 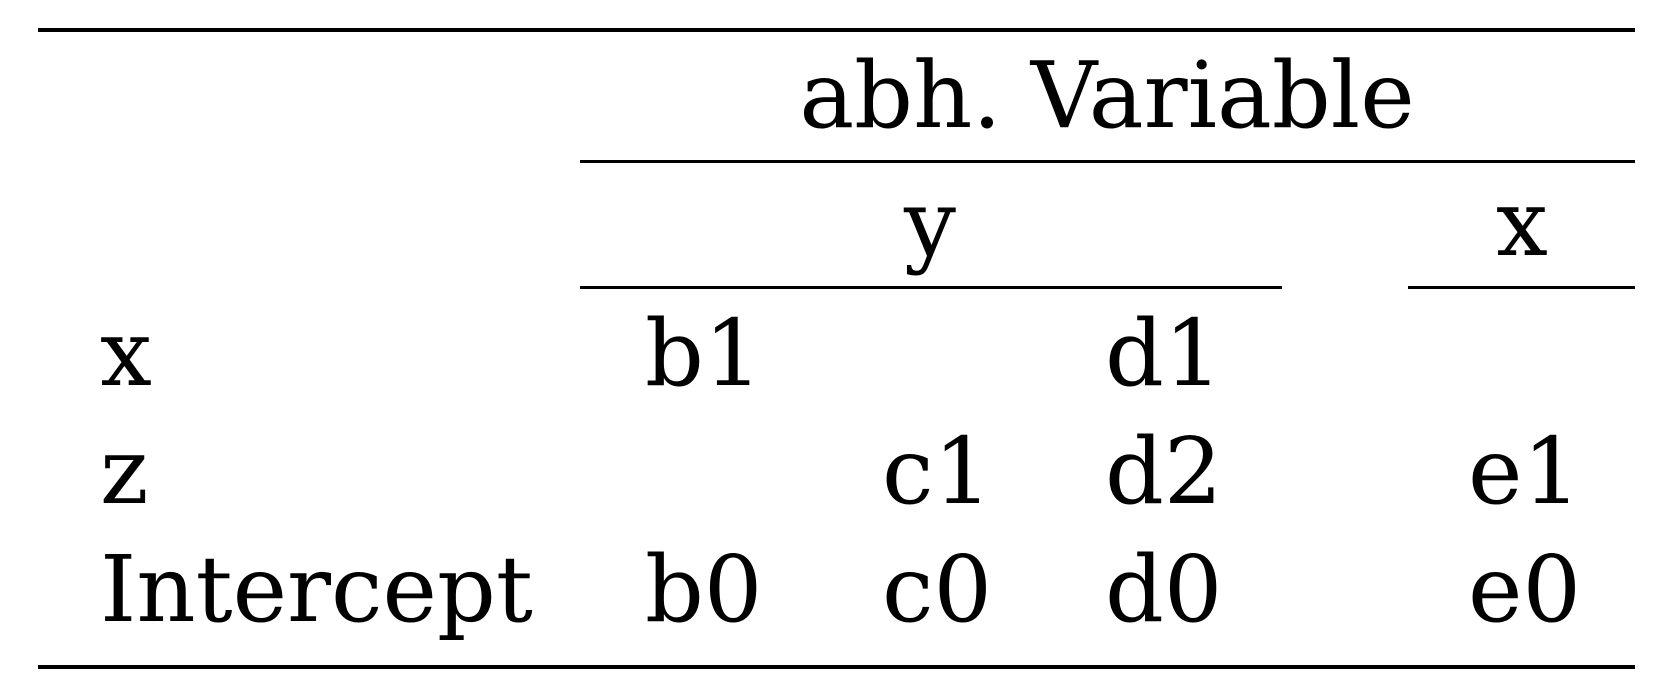 I want to click on row-label-intercept: Intercept, so click(x=316, y=589).